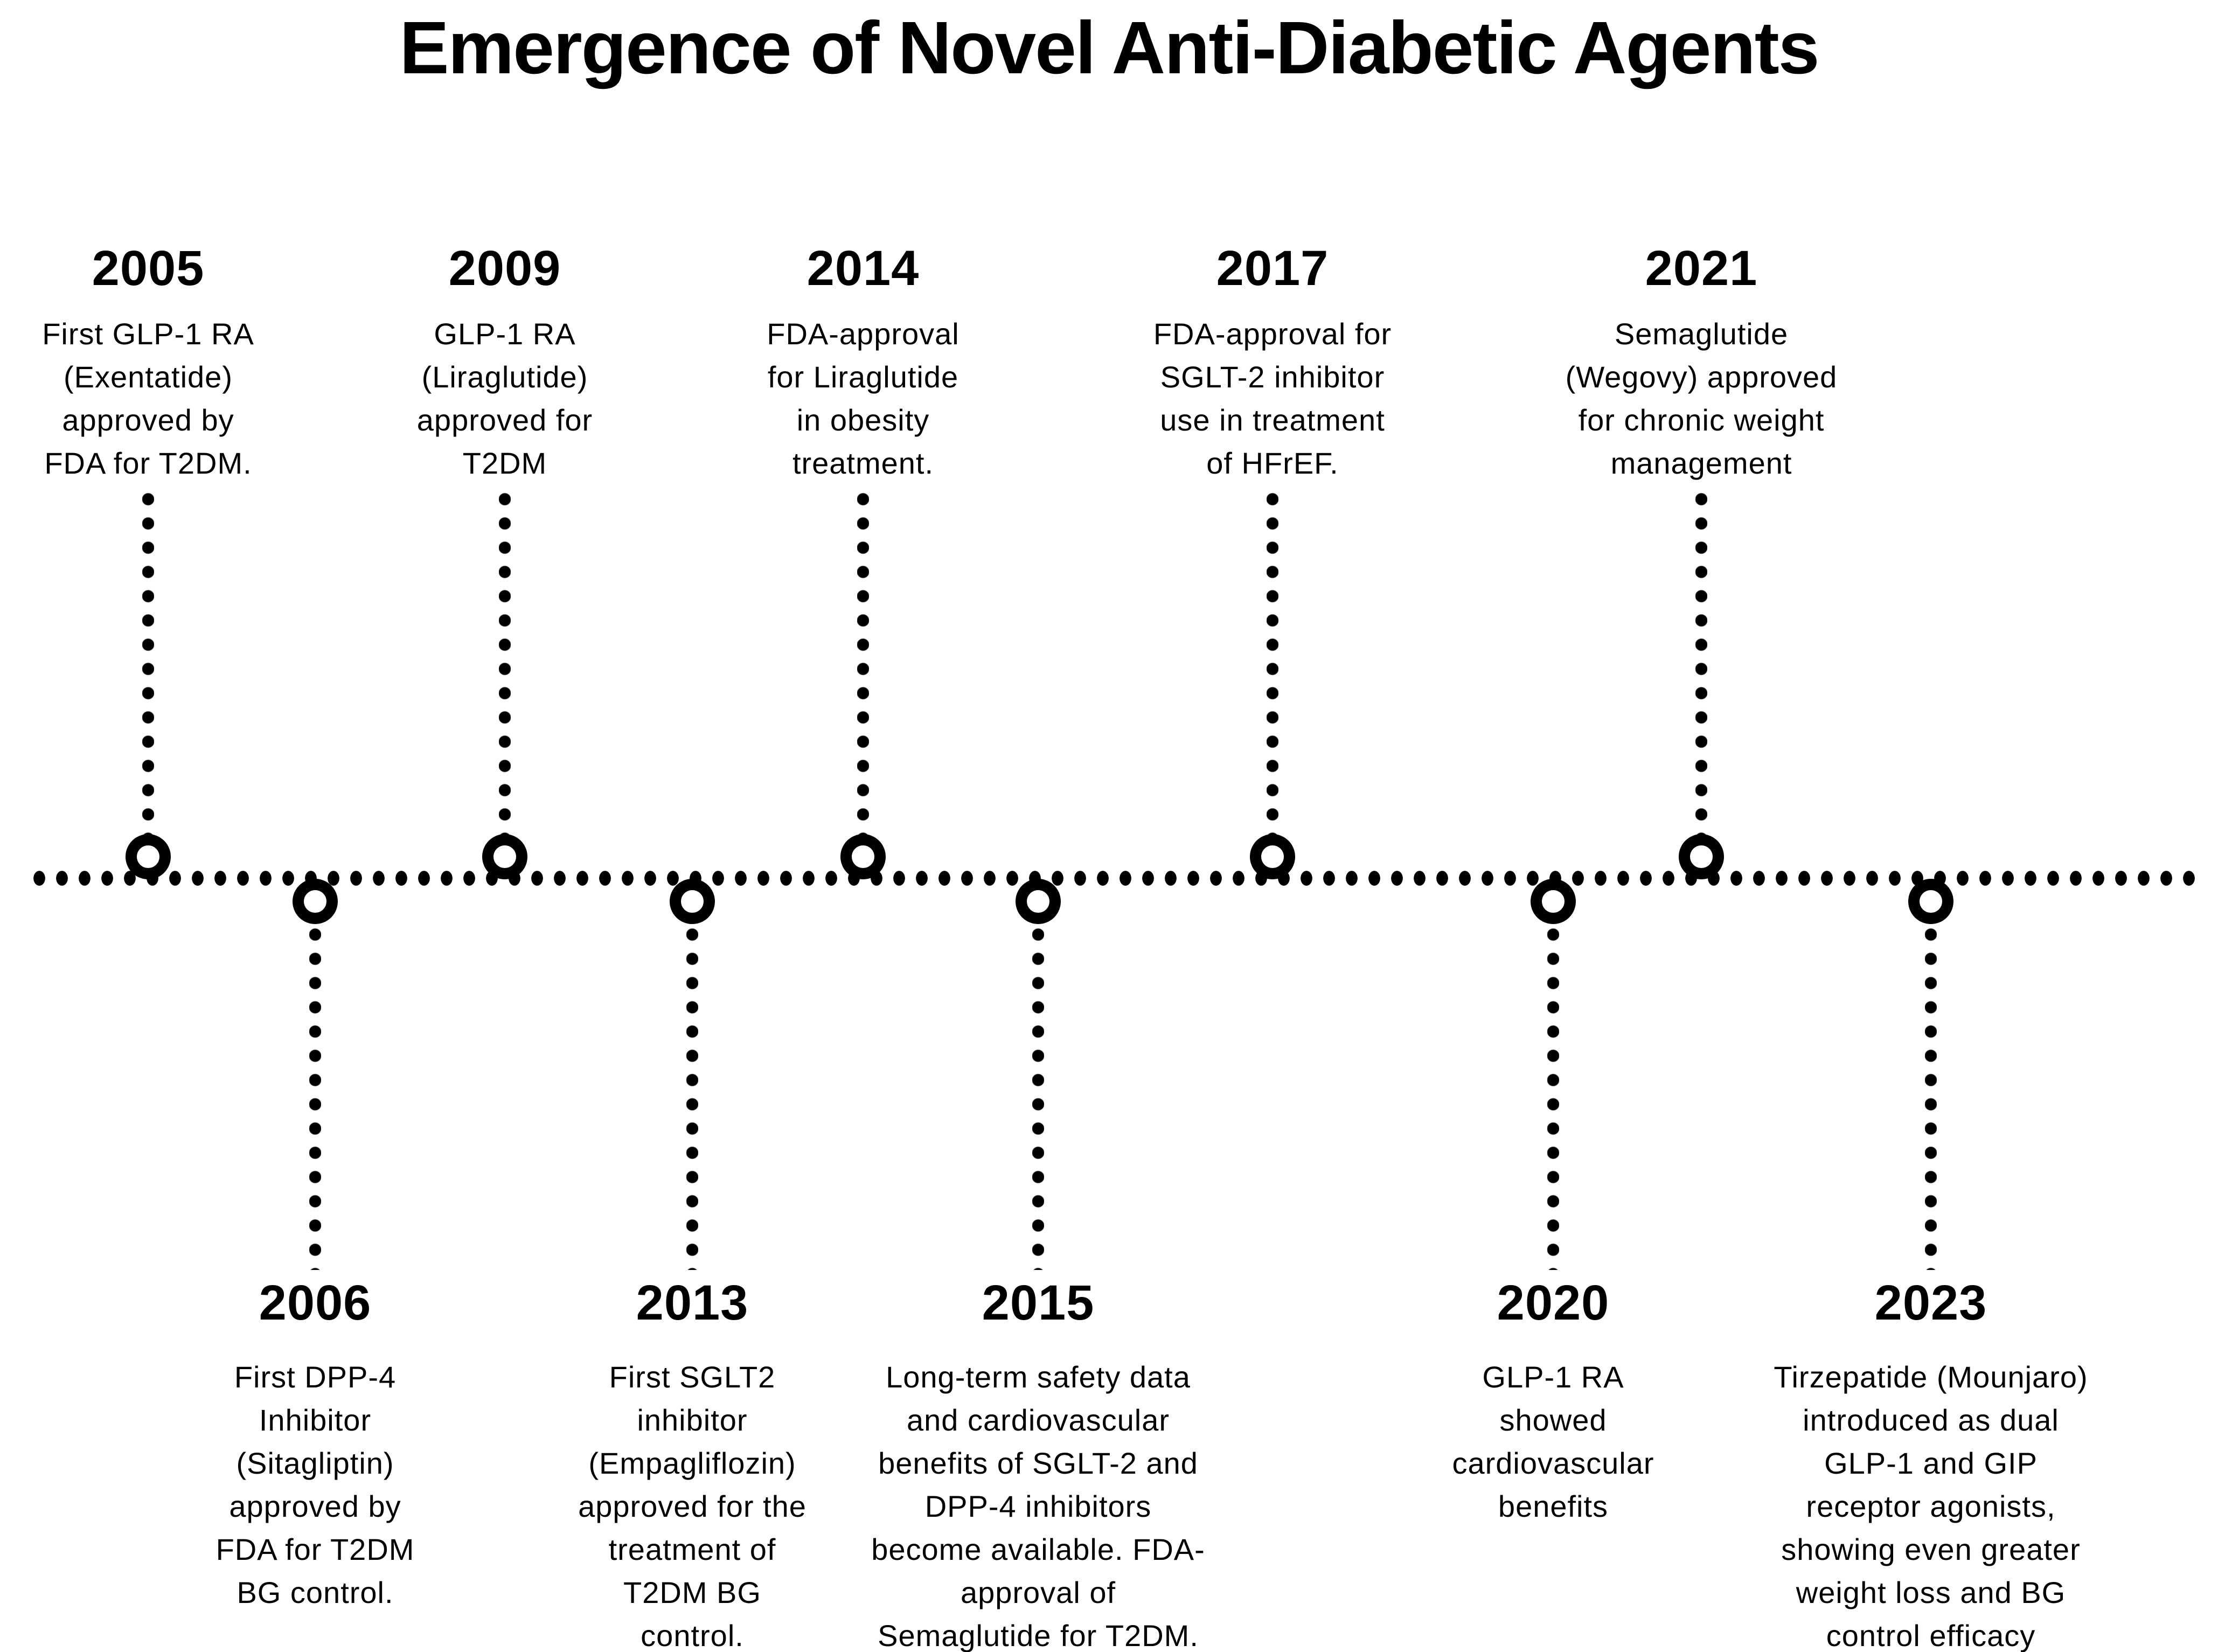 The image size is (2218, 1652). Describe the element at coordinates (504, 268) in the screenshot. I see `event-year-label: 2009` at that location.